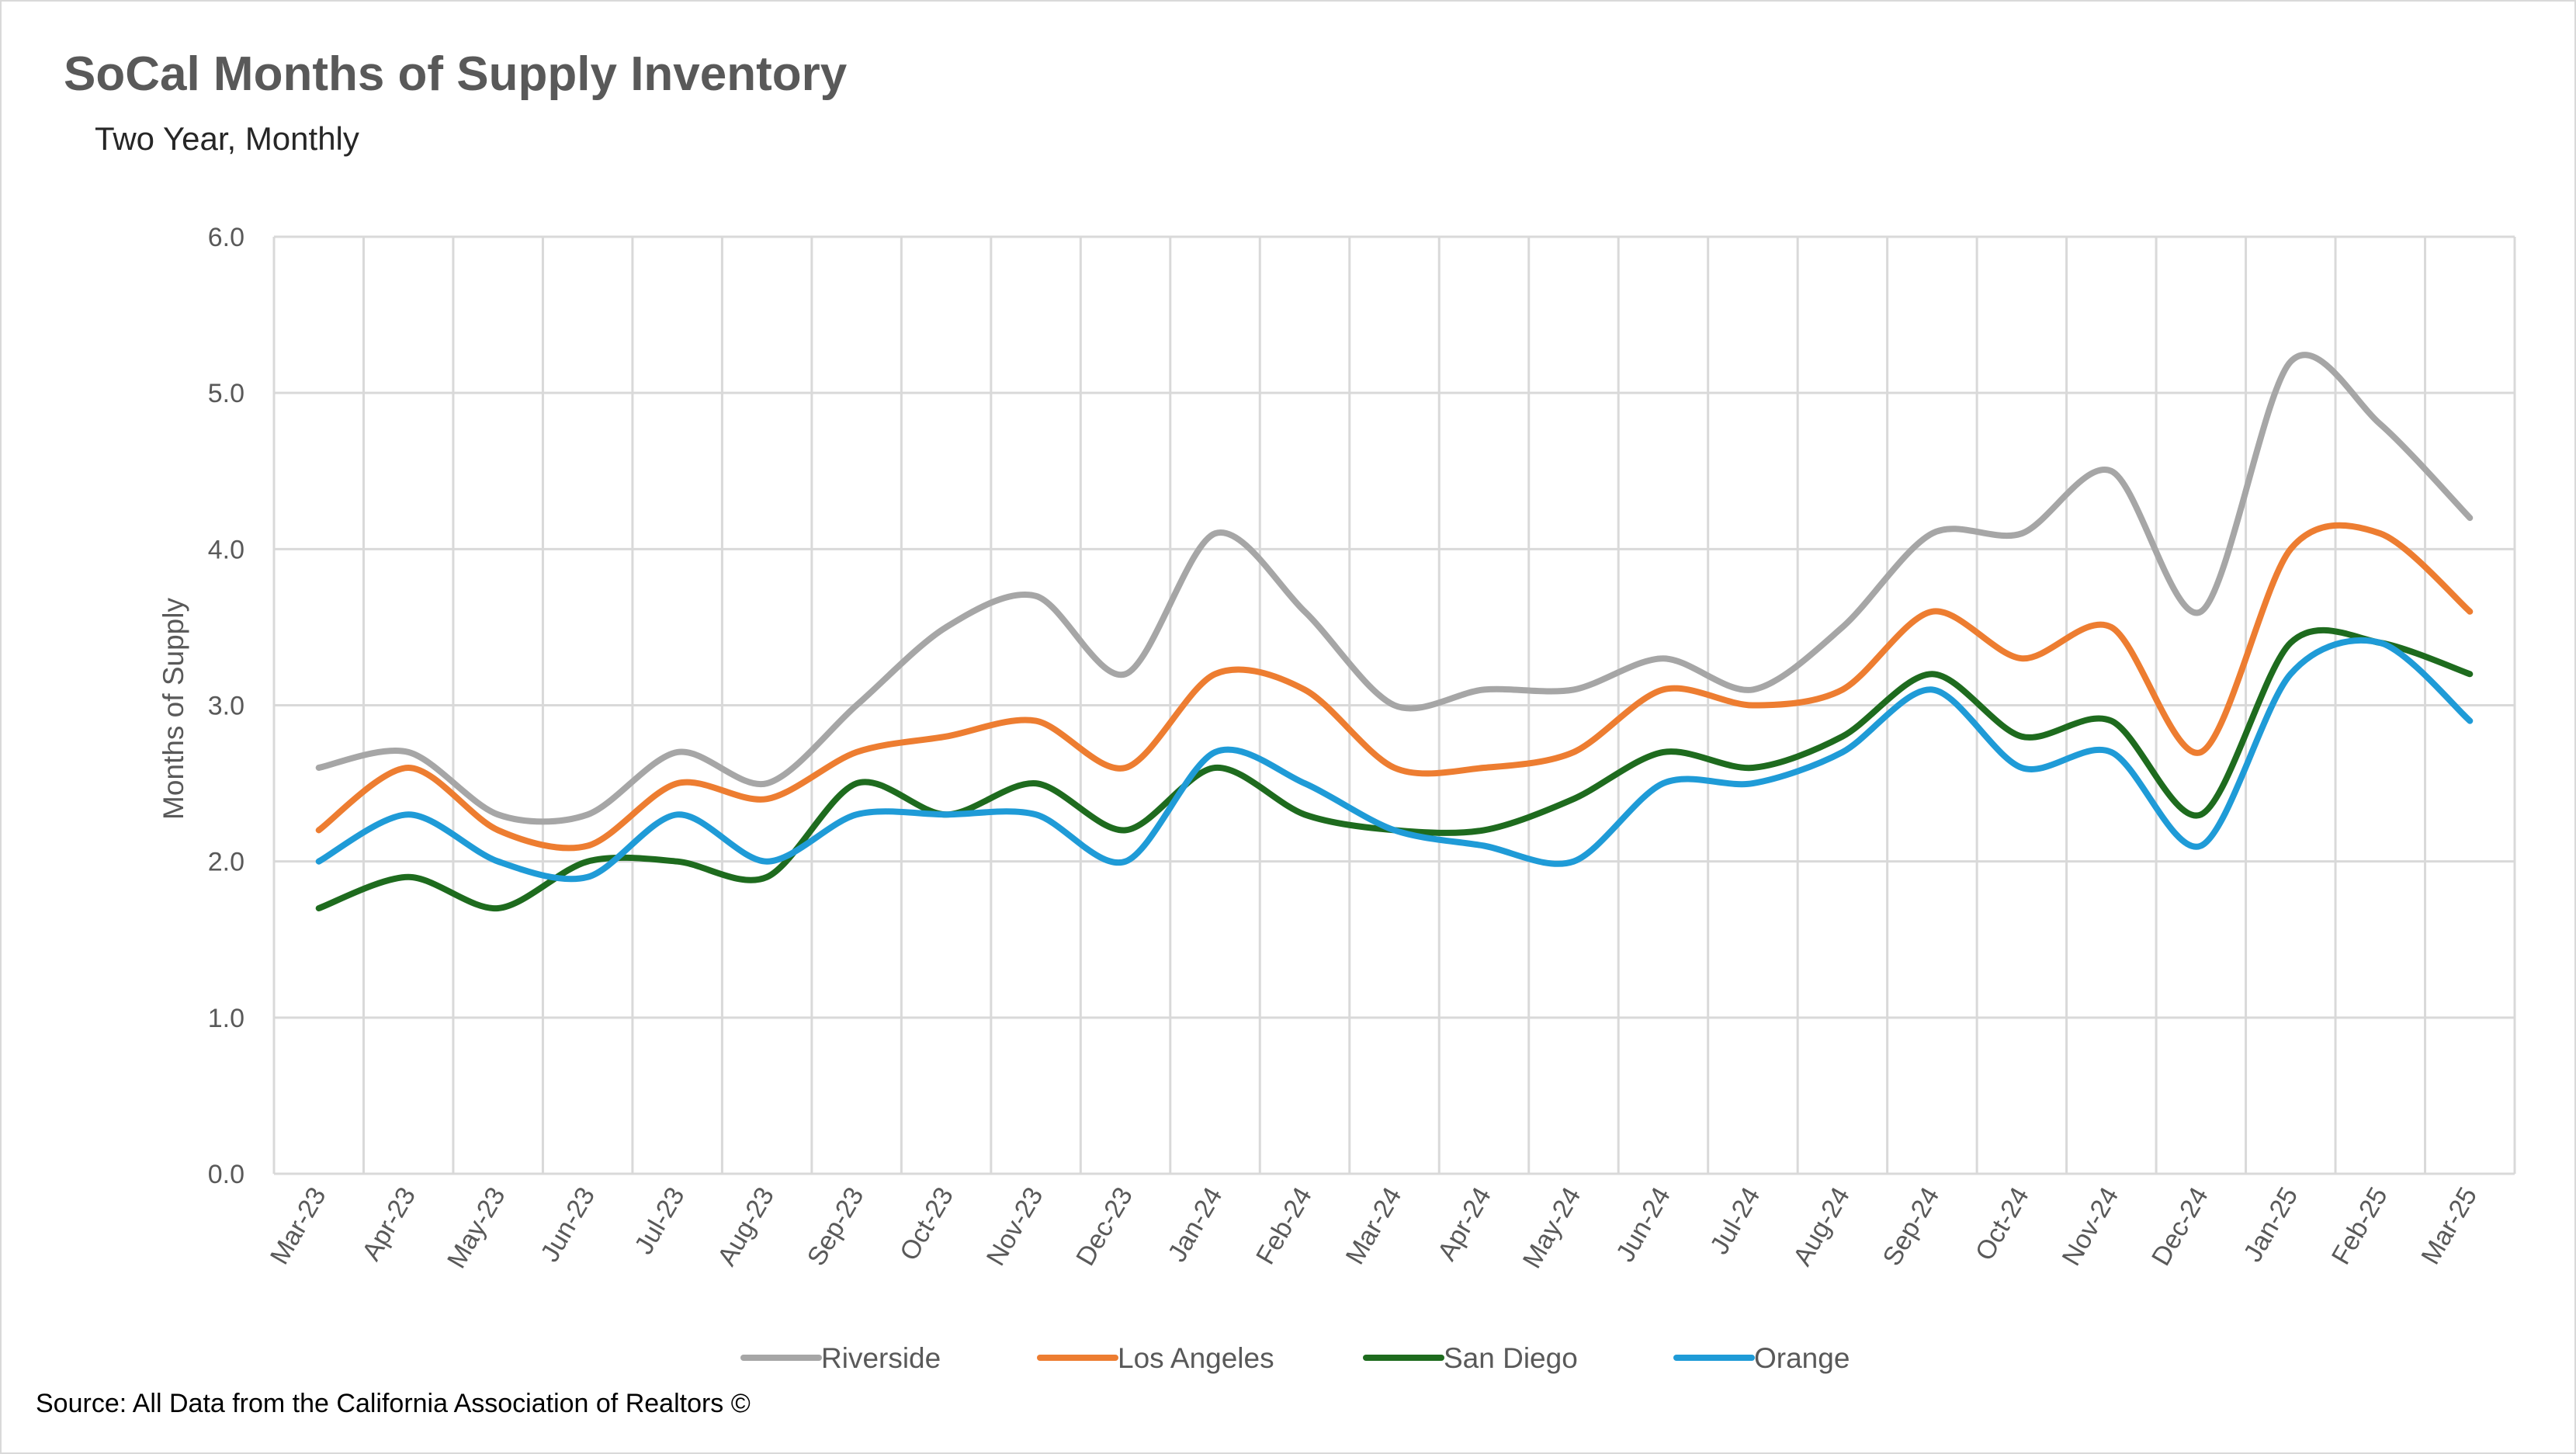 The image size is (2576, 1454). Describe the element at coordinates (1735, 1220) in the screenshot. I see `x-tick-label: Jul-24` at that location.